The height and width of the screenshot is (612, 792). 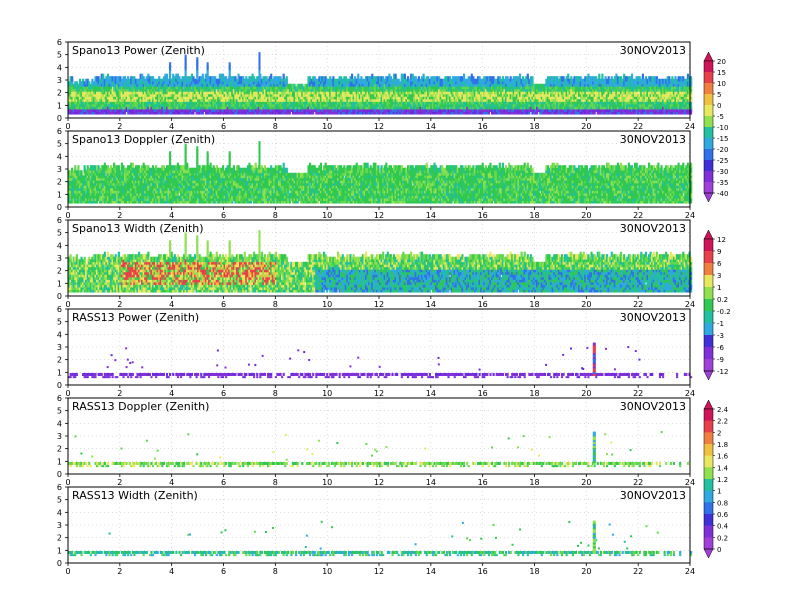 What do you see at coordinates (723, 457) in the screenshot?
I see `colorbar-label: 1.6` at bounding box center [723, 457].